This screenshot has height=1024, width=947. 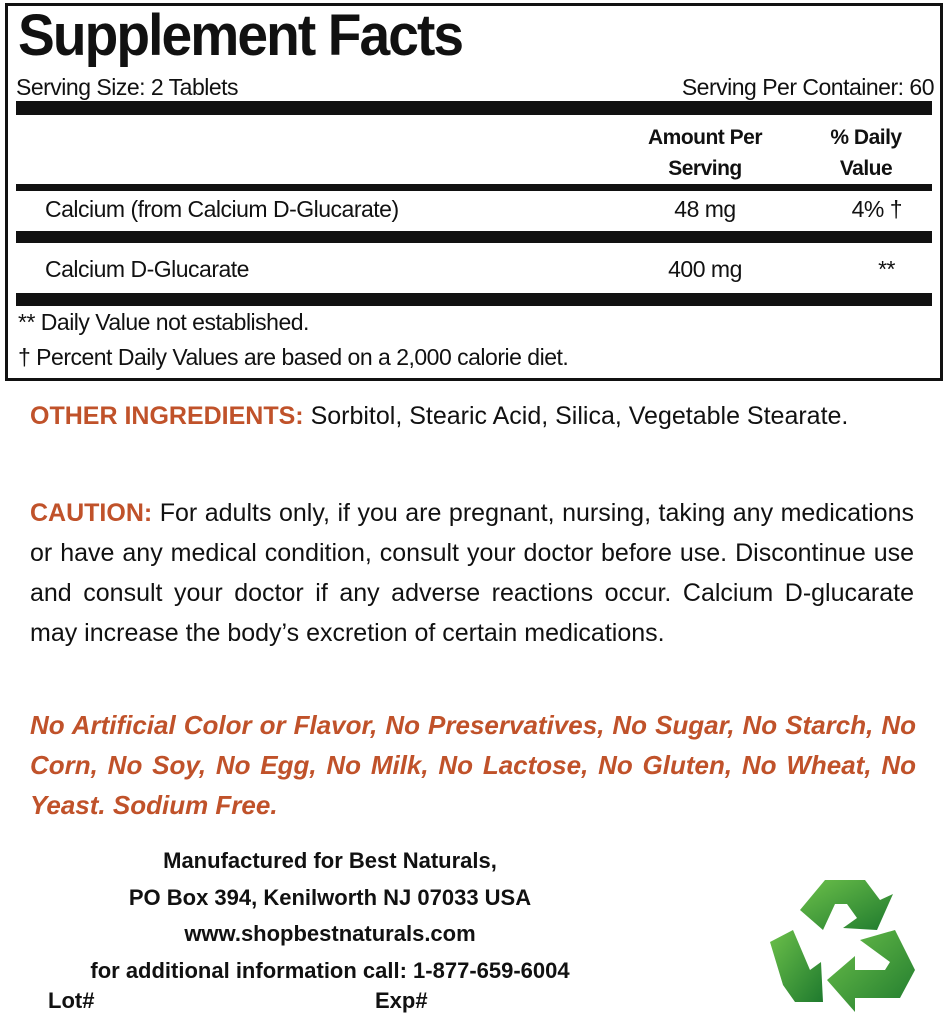 What do you see at coordinates (808, 87) in the screenshot?
I see `servings-per-container: Serving Per Container: 60` at bounding box center [808, 87].